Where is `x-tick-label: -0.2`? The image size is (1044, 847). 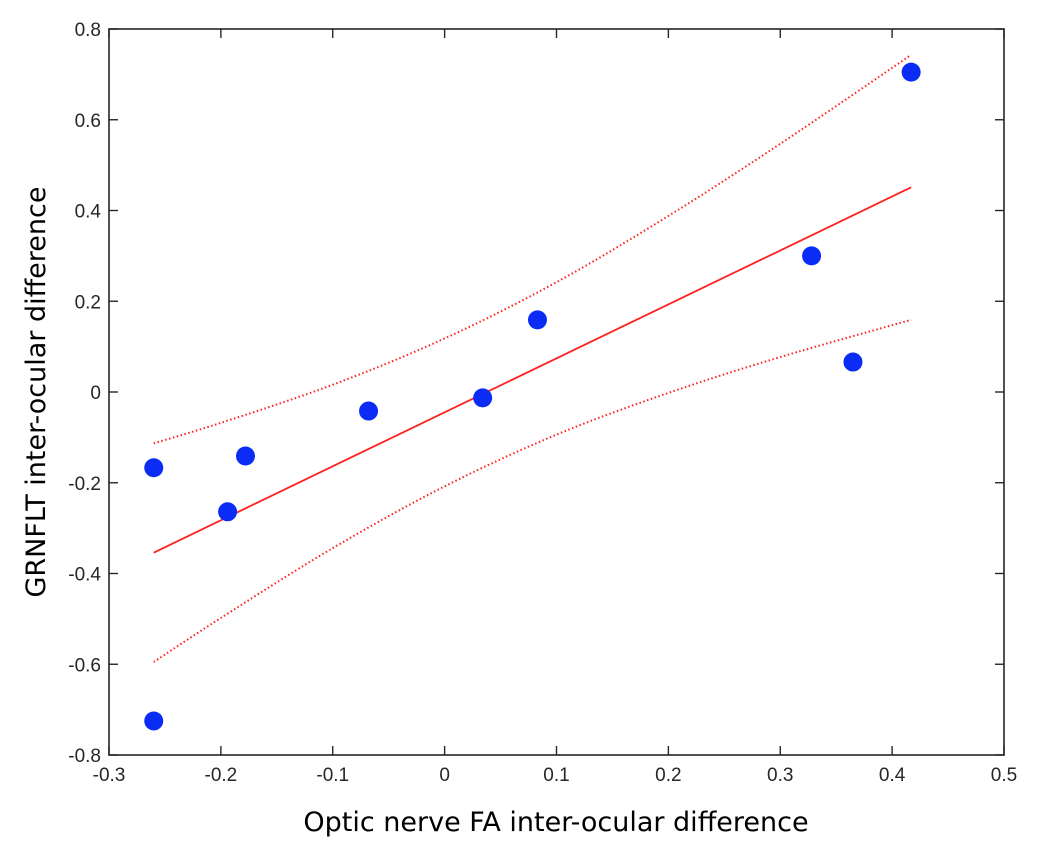
x-tick-label: -0.2 is located at coordinates (221, 775).